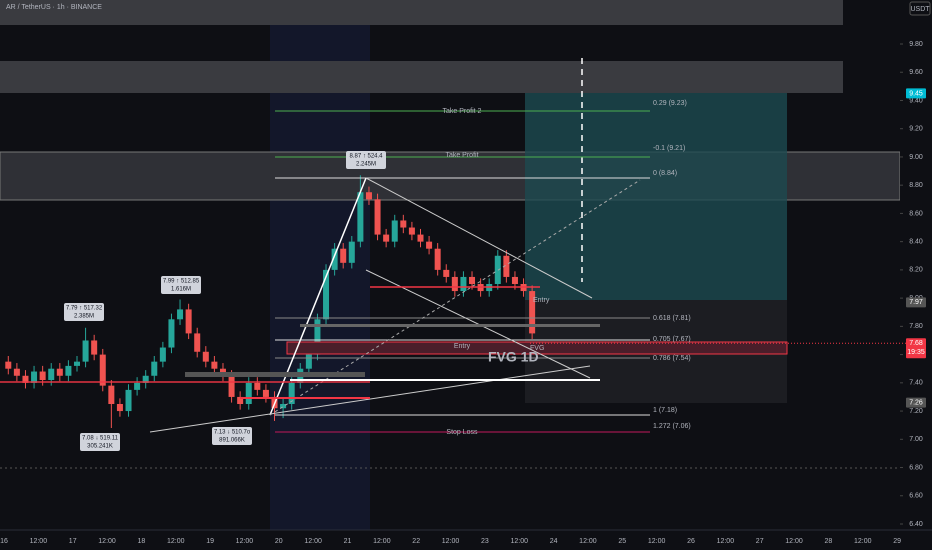  Describe the element at coordinates (54, 7) in the screenshot. I see `symbol-title: AR / TetherUS · 1h · BINANCE` at that location.